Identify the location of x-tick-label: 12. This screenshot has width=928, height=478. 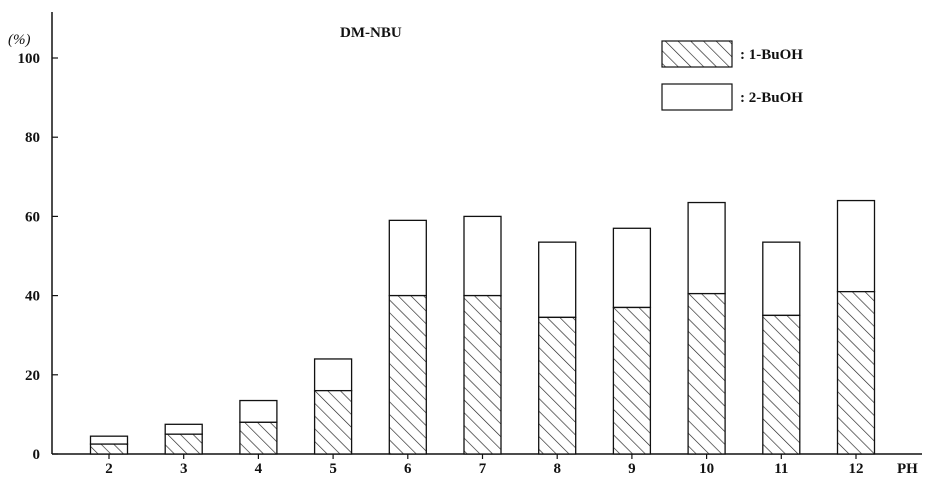
(856, 469).